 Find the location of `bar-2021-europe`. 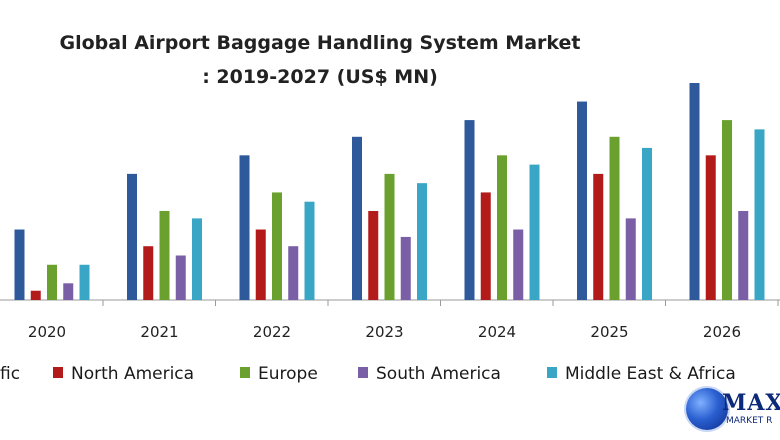

bar-2021-europe is located at coordinates (164, 255).